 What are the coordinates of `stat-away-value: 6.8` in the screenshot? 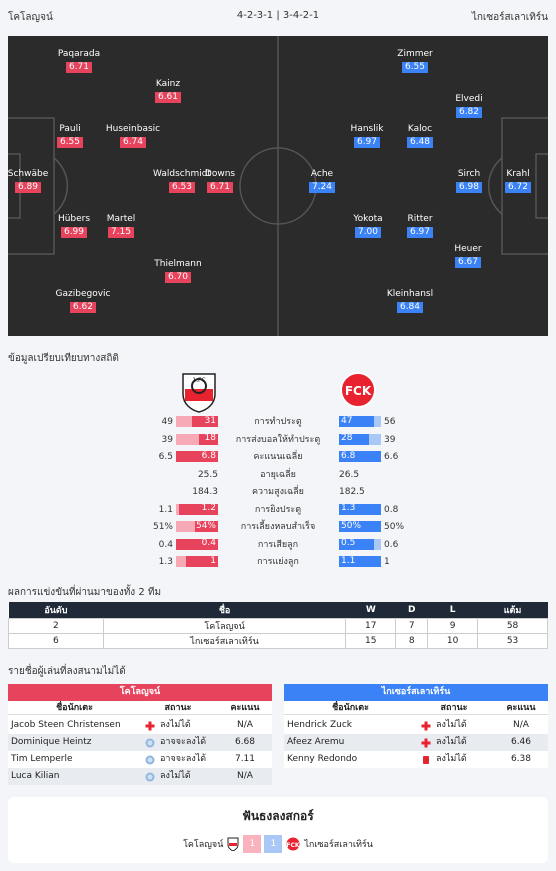 It's located at (348, 455).